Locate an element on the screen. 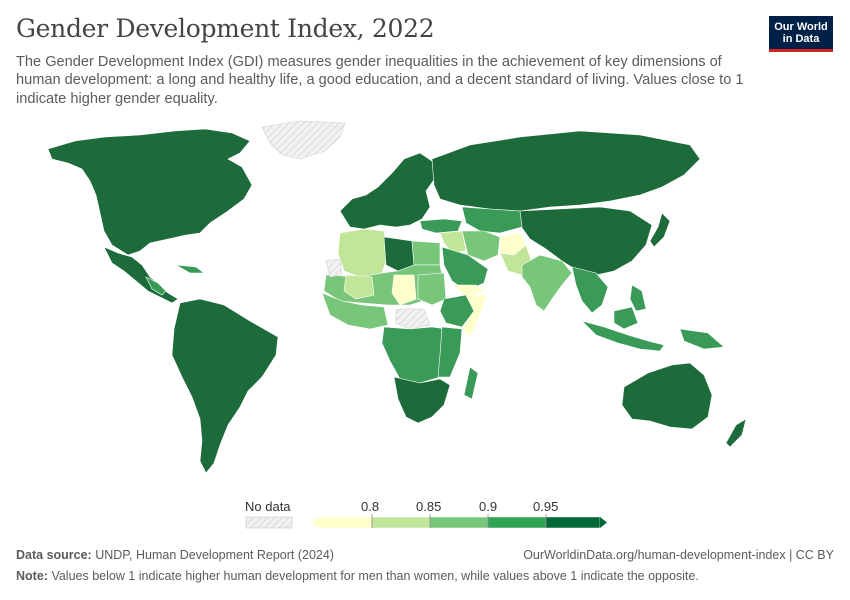 This screenshot has height=600, width=850. region-yemen is located at coordinates (469, 291).